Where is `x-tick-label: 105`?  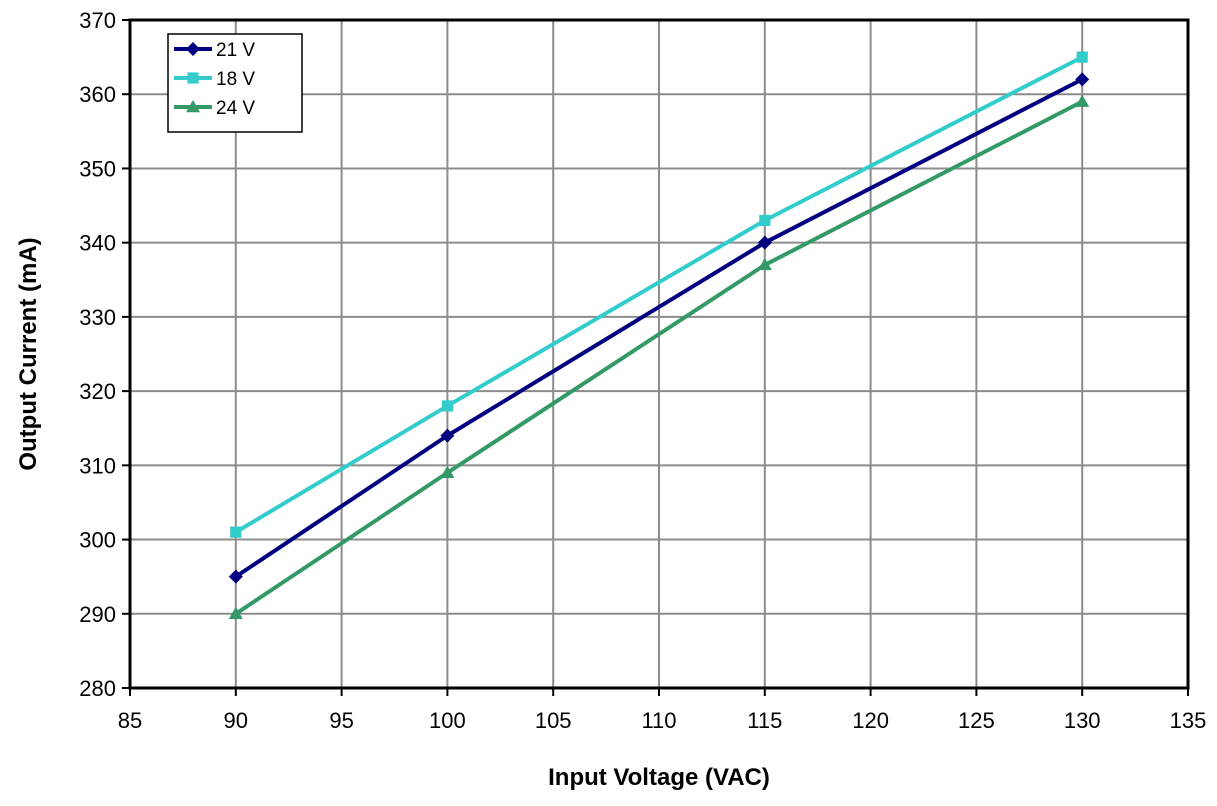 x-tick-label: 105 is located at coordinates (553, 720).